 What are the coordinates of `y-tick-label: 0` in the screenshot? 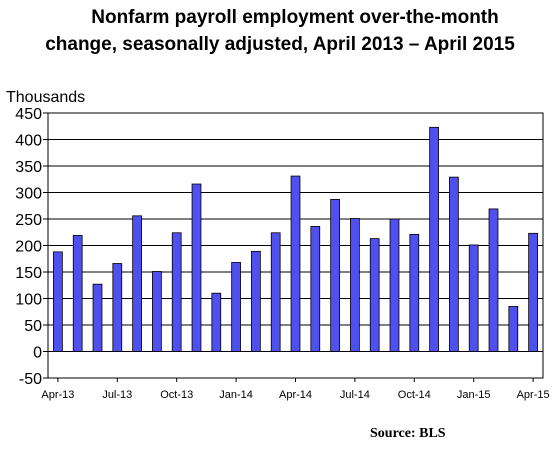 It's located at (37, 353).